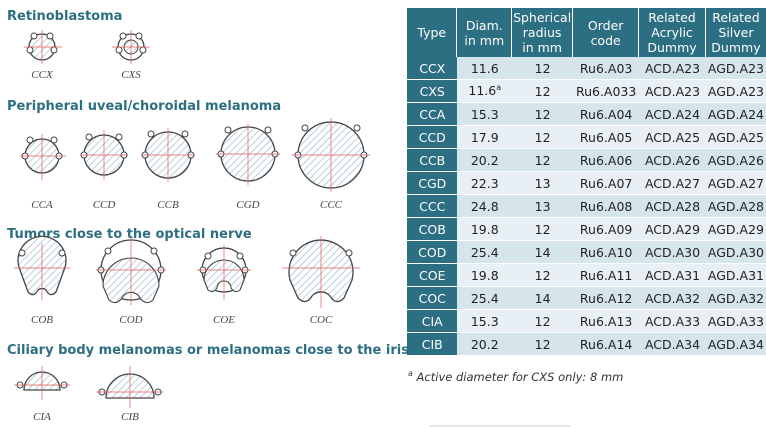 The width and height of the screenshot is (766, 429). What do you see at coordinates (224, 272) in the screenshot?
I see `shape-coe` at bounding box center [224, 272].